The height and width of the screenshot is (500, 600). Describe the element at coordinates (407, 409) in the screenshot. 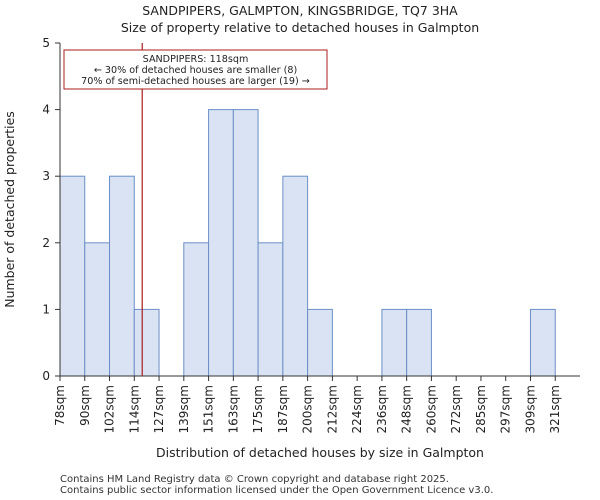

I see `x-tick-label: 248sqm` at that location.